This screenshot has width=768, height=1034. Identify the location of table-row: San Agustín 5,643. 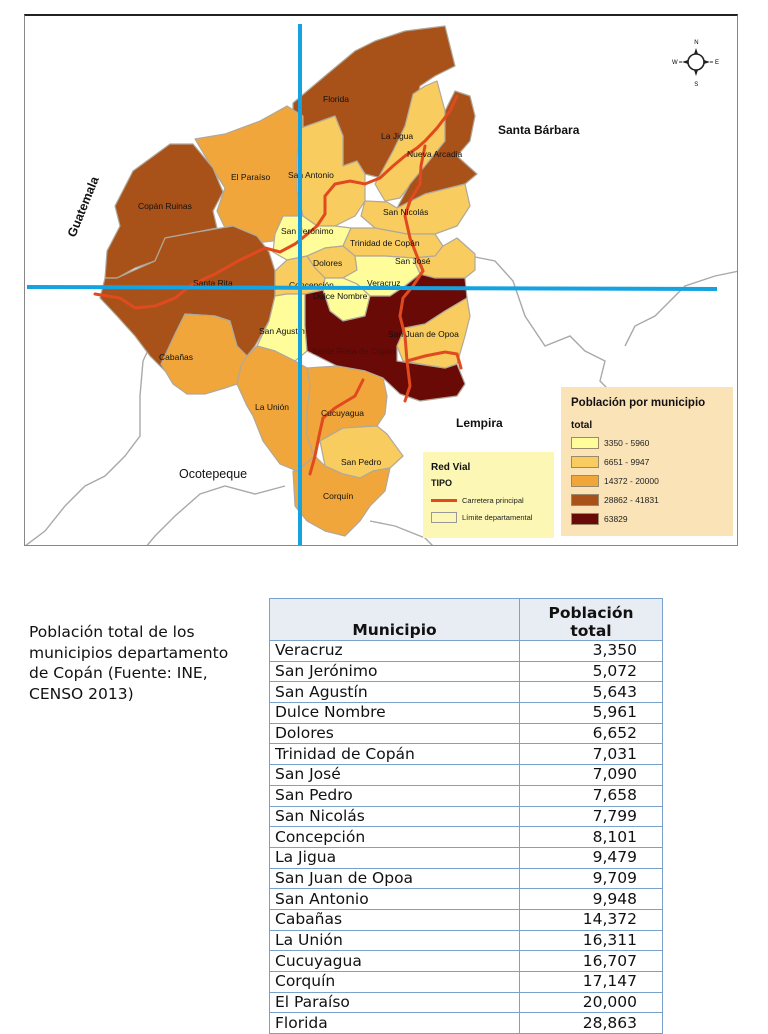
(466, 692).